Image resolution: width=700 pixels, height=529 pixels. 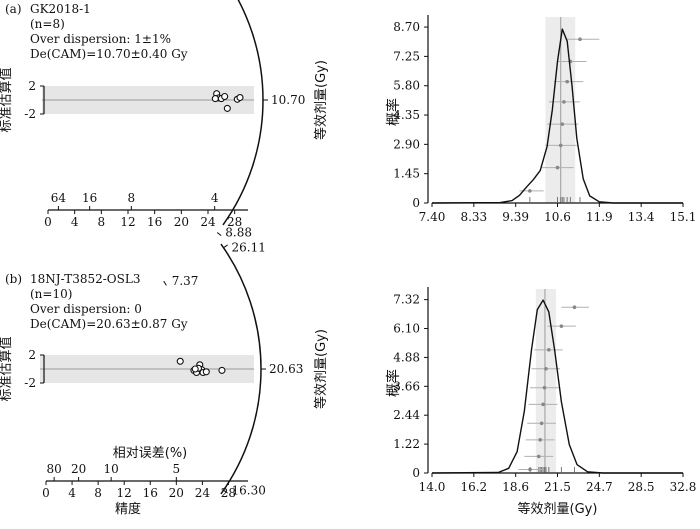 What do you see at coordinates (515, 487) in the screenshot?
I see `x-tick-label: 18.6` at bounding box center [515, 487].